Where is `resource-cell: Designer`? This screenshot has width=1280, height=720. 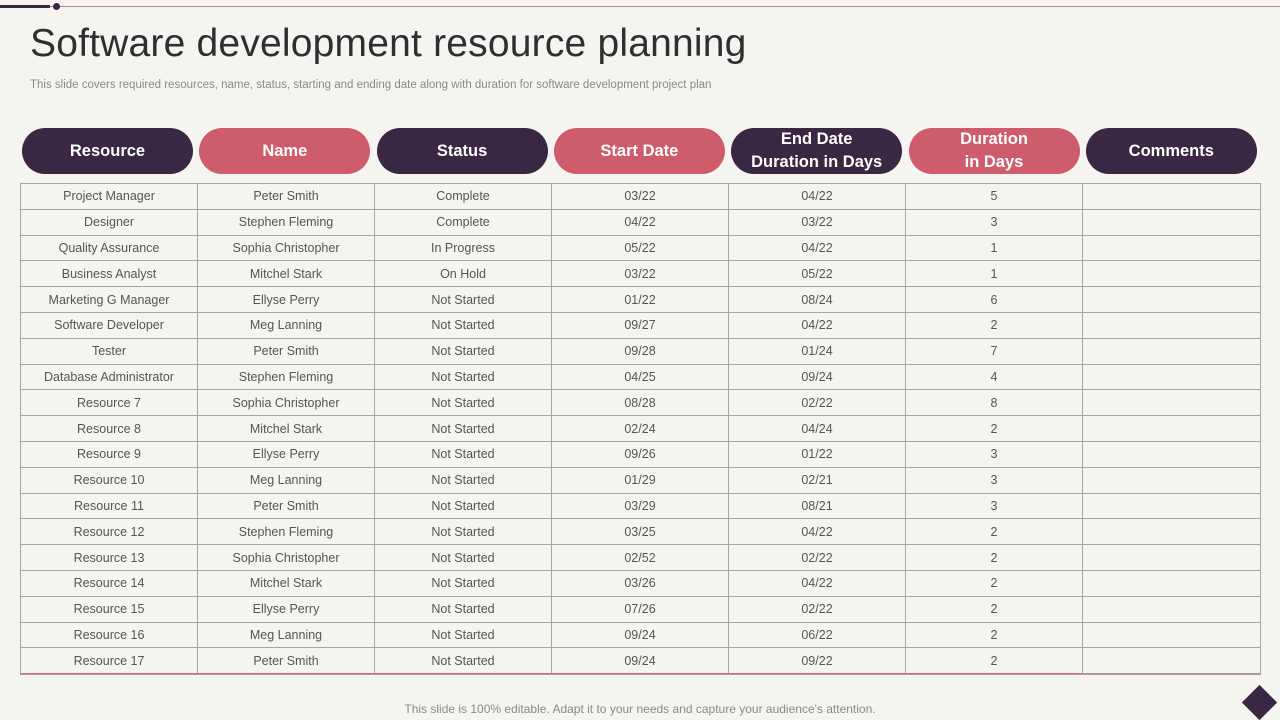
resource-cell: Designer is located at coordinates (109, 222).